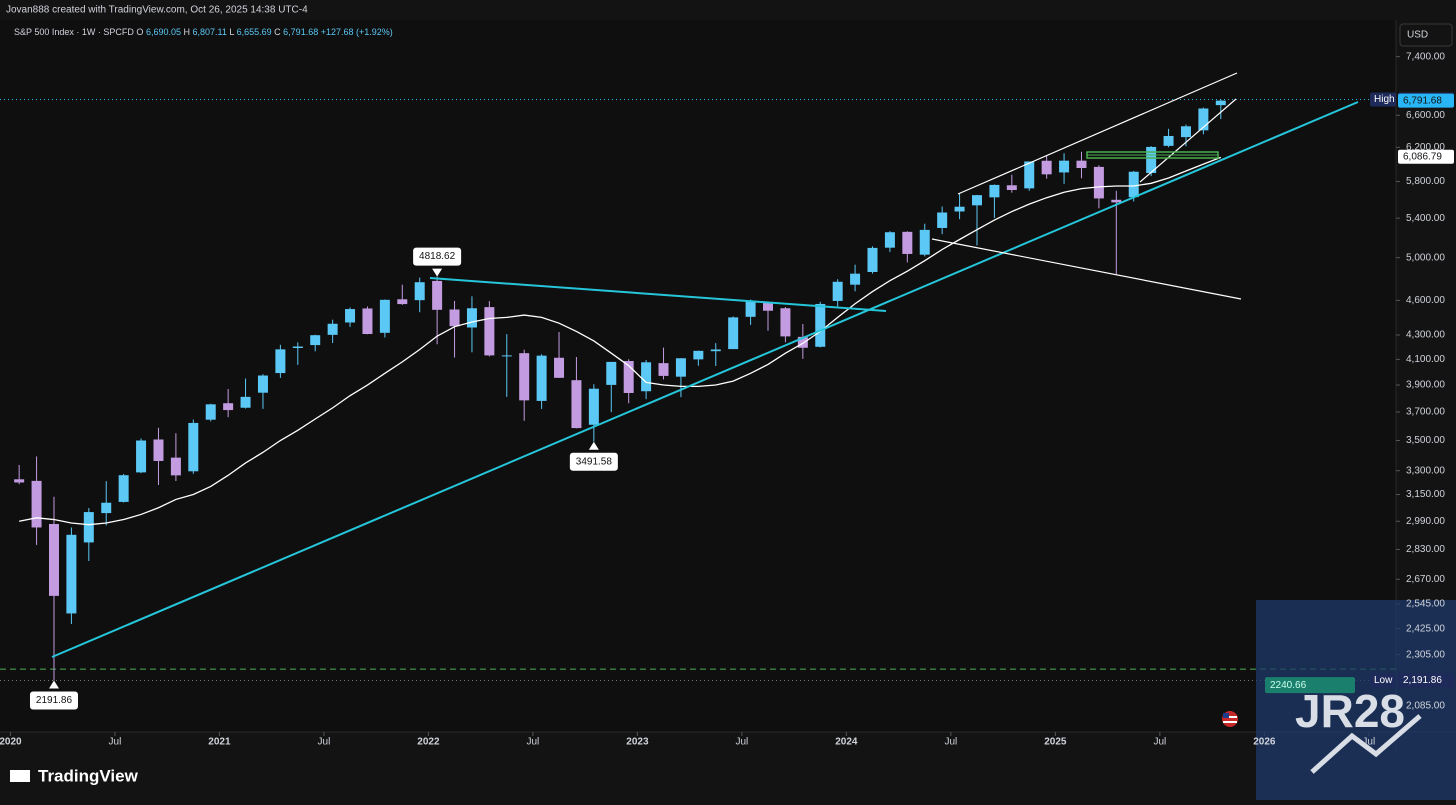  I want to click on y-tick-label: 6,200.00, so click(1425, 147).